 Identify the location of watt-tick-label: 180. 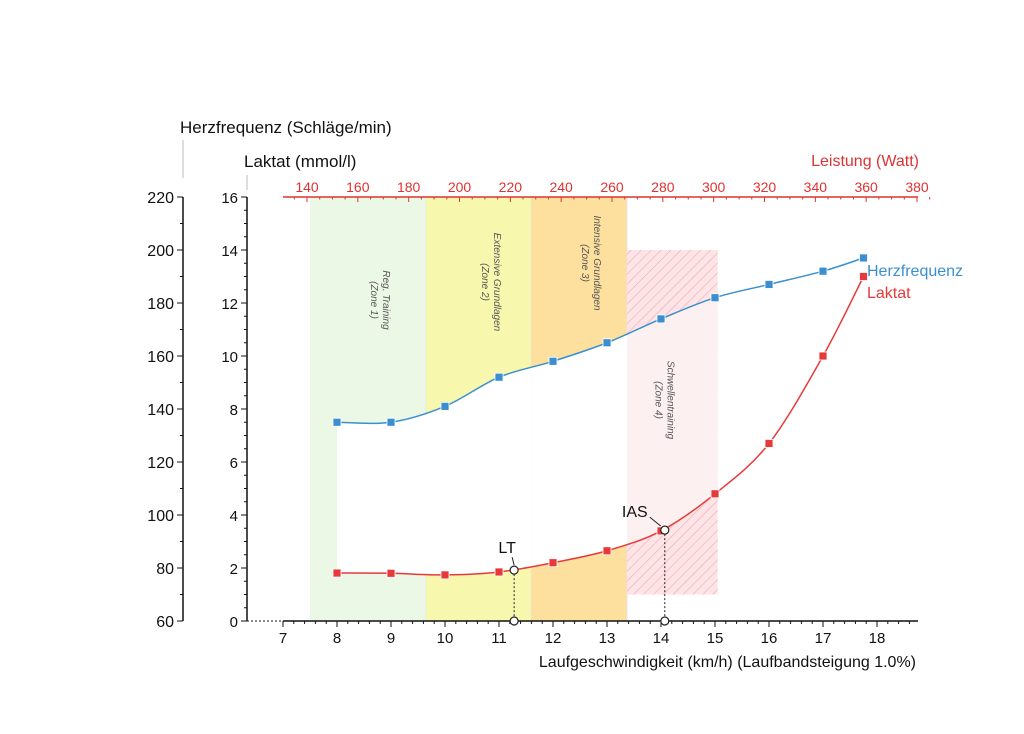
(409, 187).